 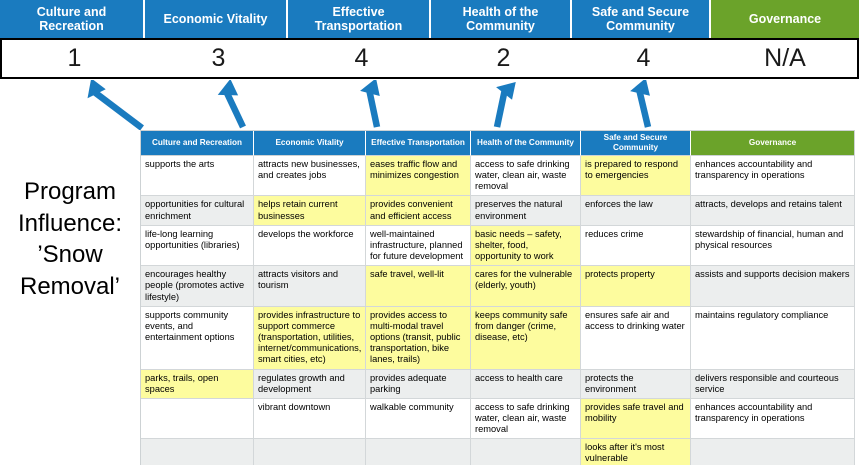 I want to click on arrows-svg, so click(x=369, y=105).